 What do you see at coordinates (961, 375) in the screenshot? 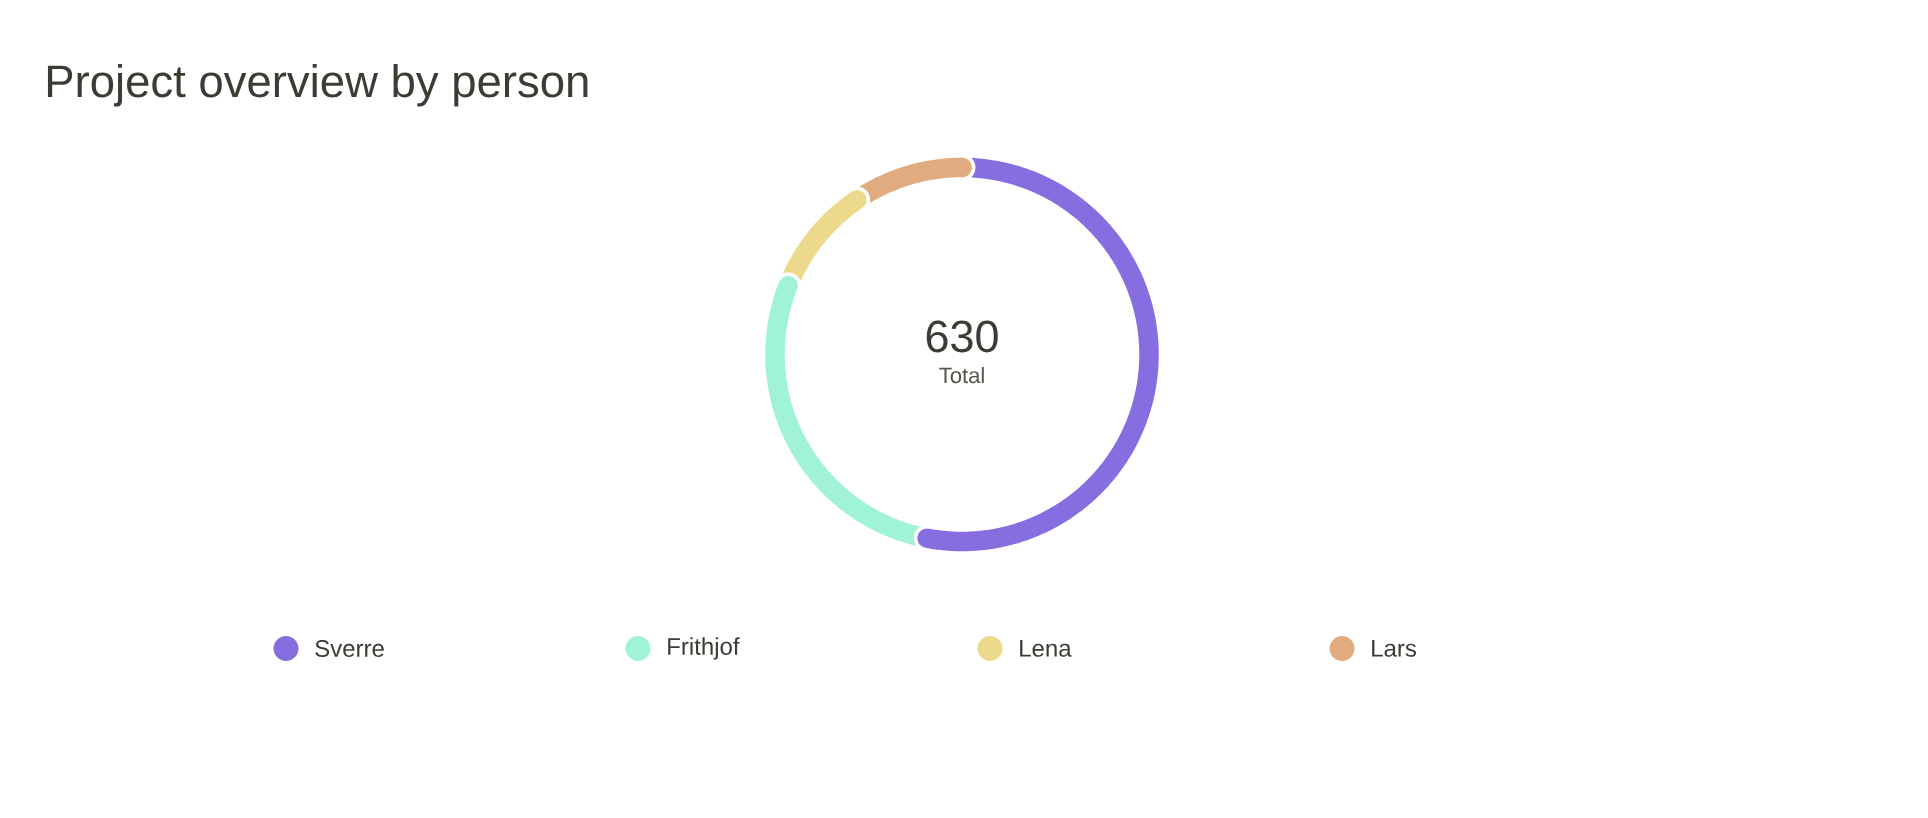
I see `text: Total` at bounding box center [961, 375].